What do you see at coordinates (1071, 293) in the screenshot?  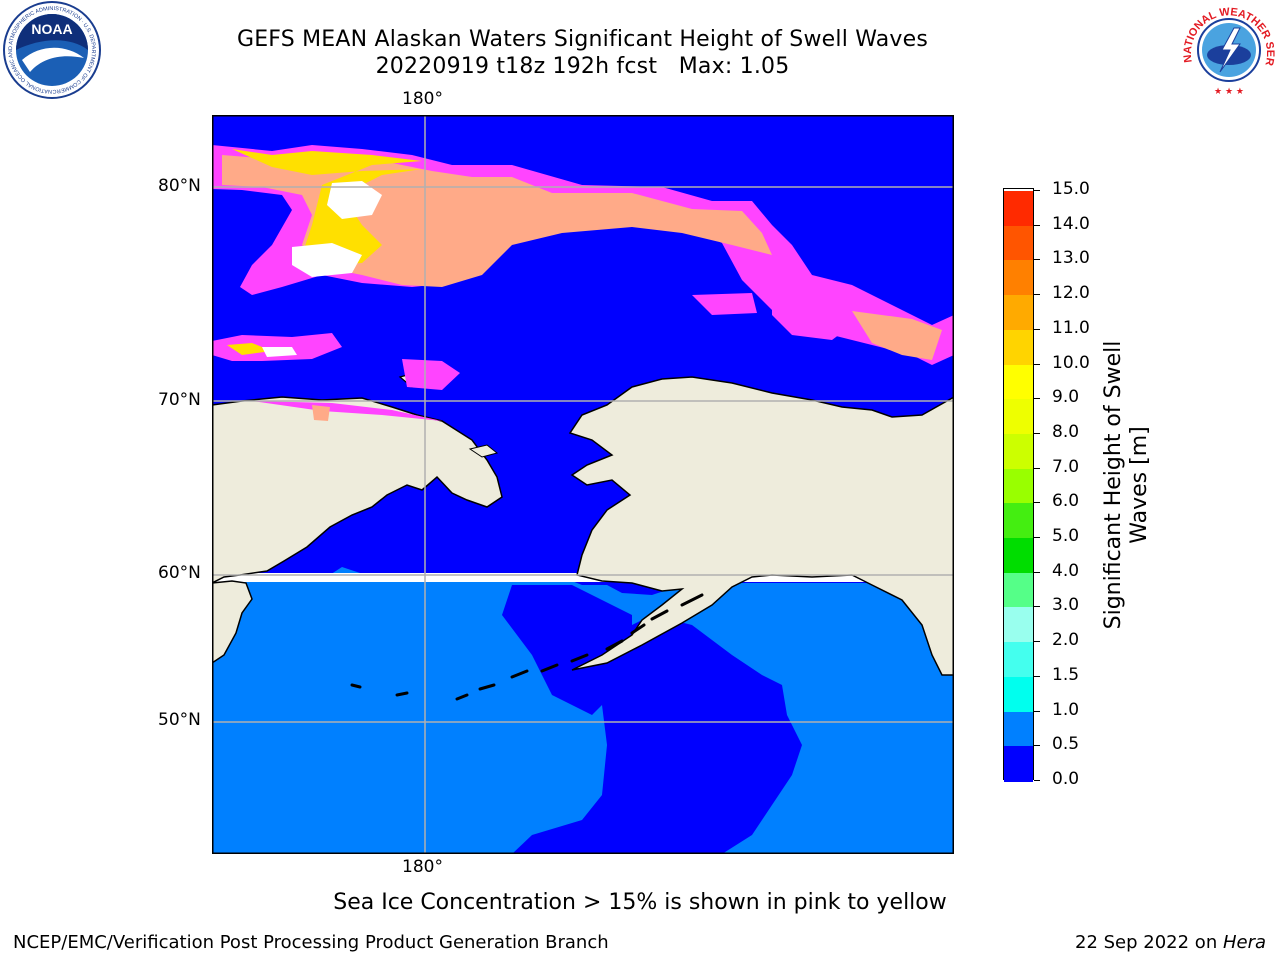 I see `colorbar-tick-label: 12.0` at bounding box center [1071, 293].